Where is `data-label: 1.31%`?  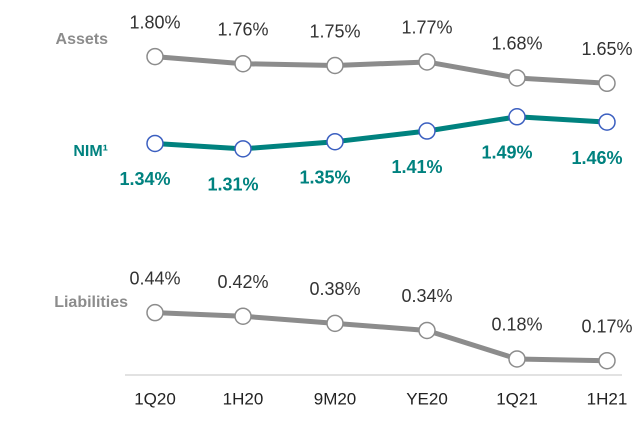
data-label: 1.31% is located at coordinates (232, 185).